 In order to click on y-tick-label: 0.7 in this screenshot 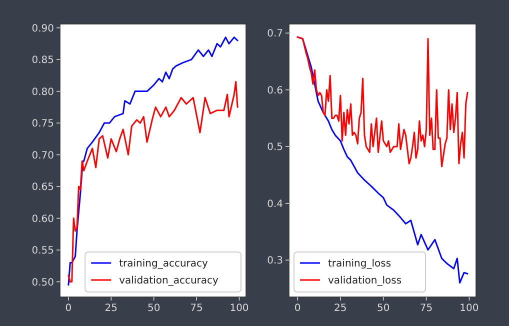, I will do `click(275, 34)`.